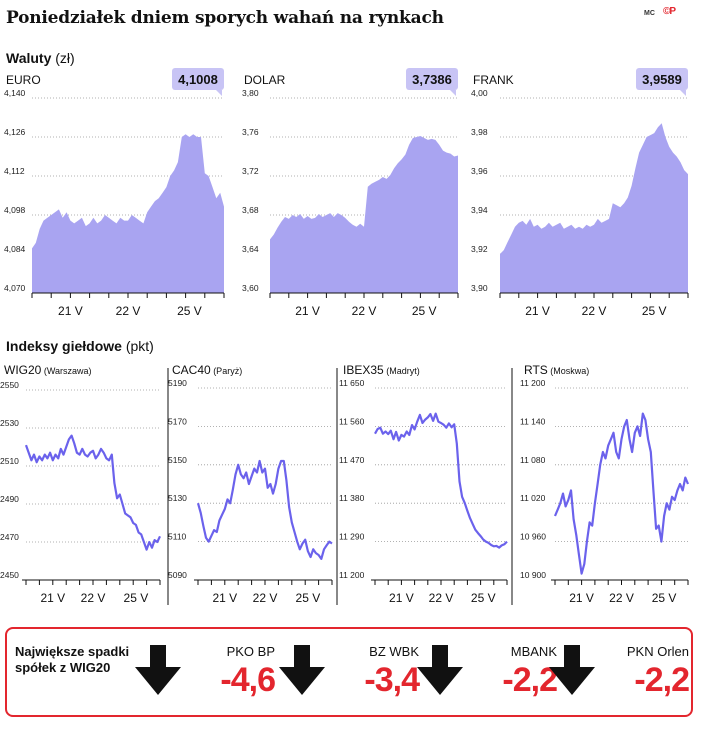 Image resolution: width=708 pixels, height=730 pixels. Describe the element at coordinates (177, 421) in the screenshot. I see `y-tick-label: 5170` at that location.